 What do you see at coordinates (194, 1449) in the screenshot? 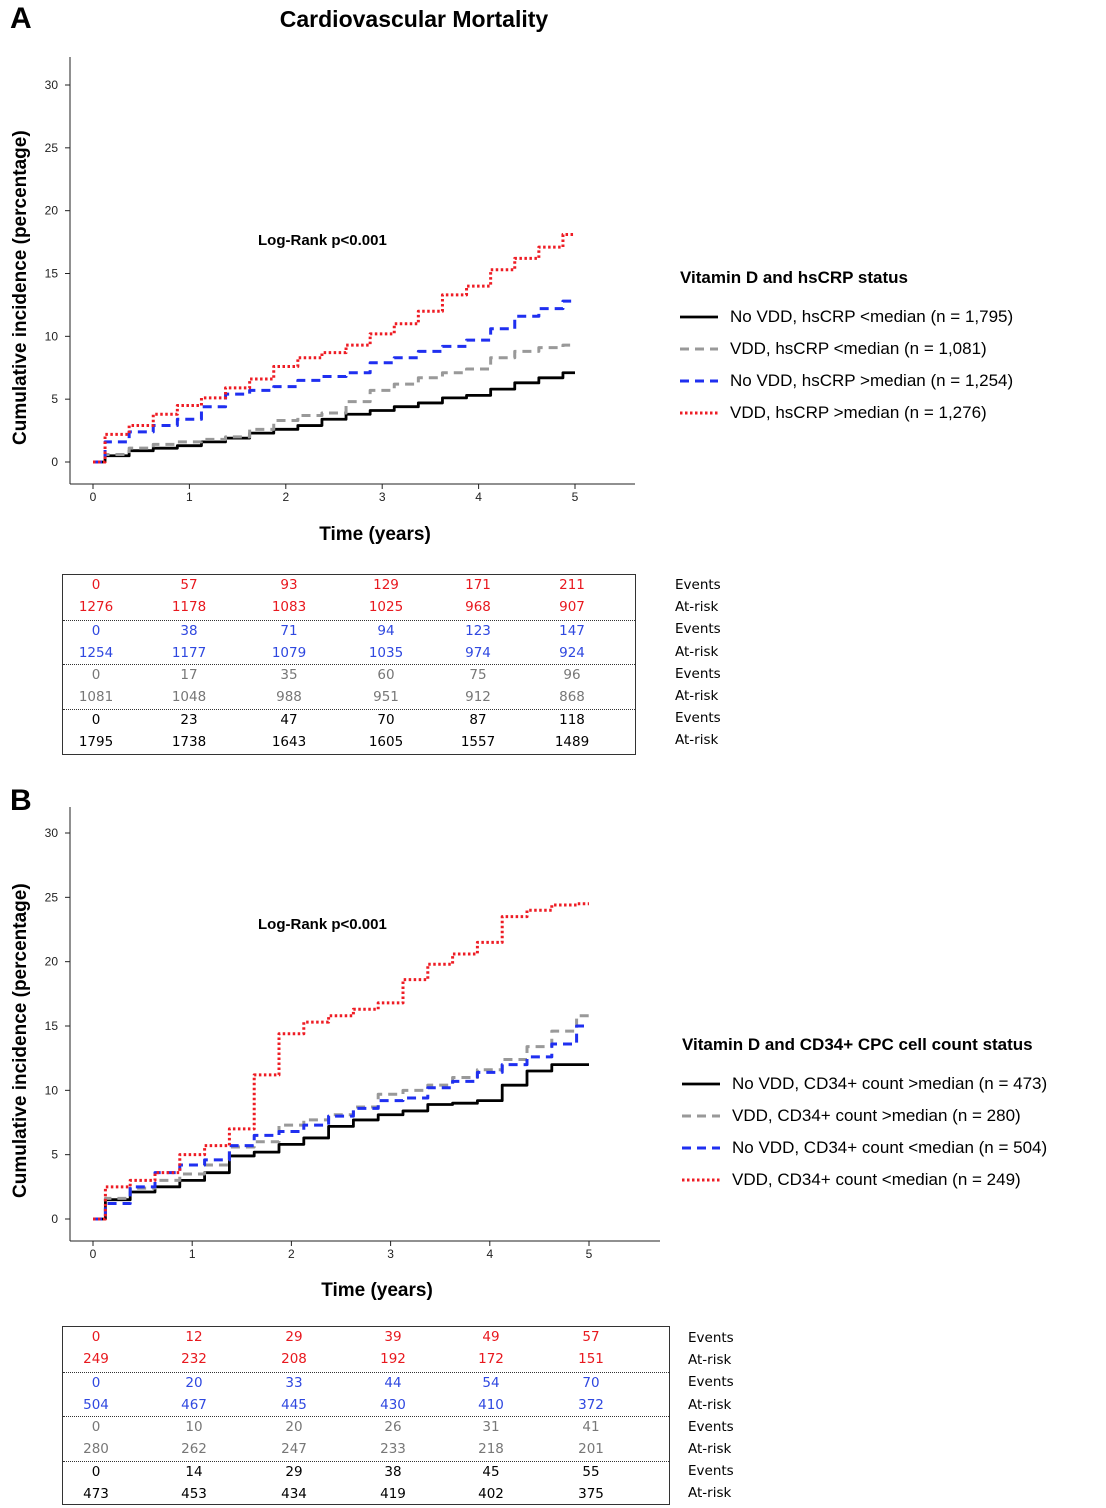
I see `risk-table-cell: 262` at bounding box center [194, 1449].